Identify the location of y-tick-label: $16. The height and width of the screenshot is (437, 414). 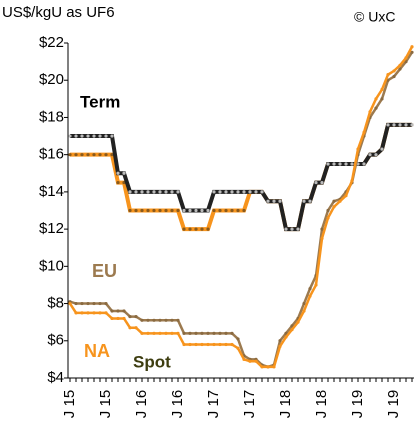
(51, 154).